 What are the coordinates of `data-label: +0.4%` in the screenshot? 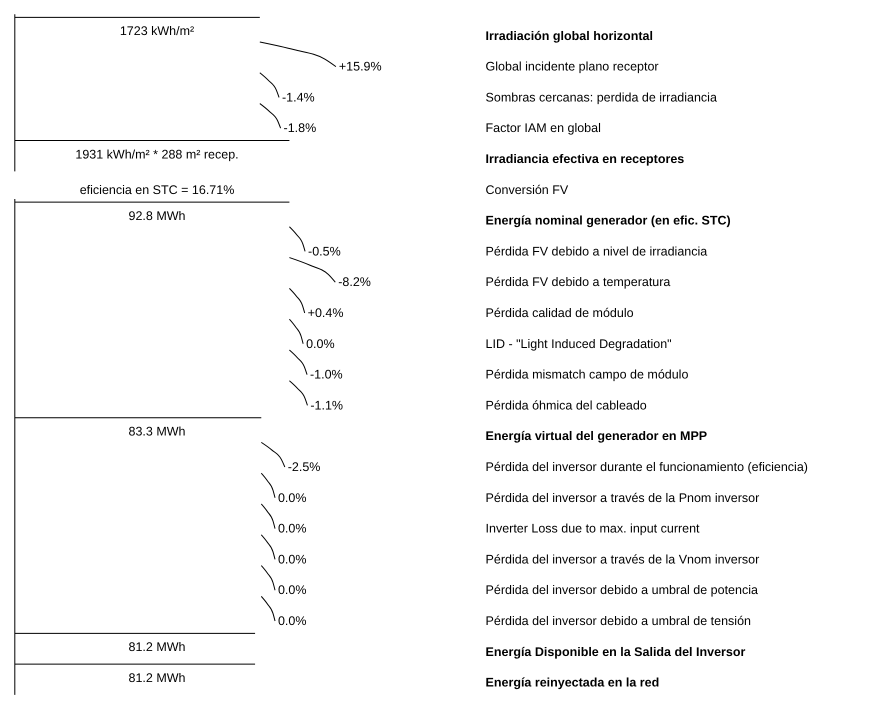 It's located at (326, 313).